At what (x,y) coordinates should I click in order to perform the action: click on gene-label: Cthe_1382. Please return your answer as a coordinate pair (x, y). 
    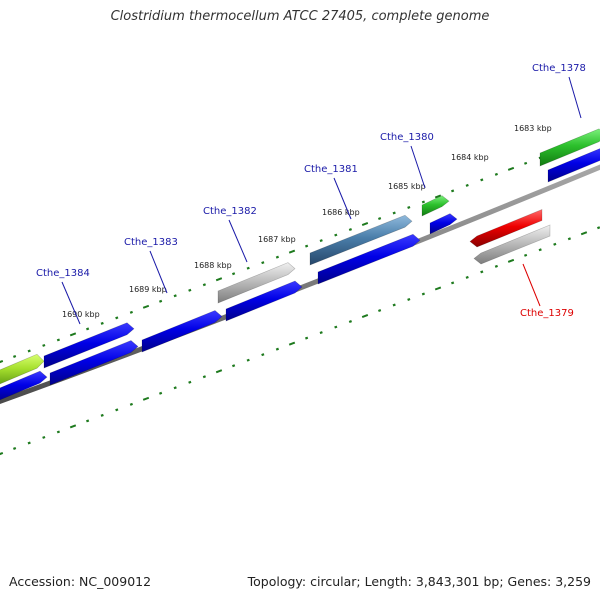
    Looking at the image, I should click on (230, 211).